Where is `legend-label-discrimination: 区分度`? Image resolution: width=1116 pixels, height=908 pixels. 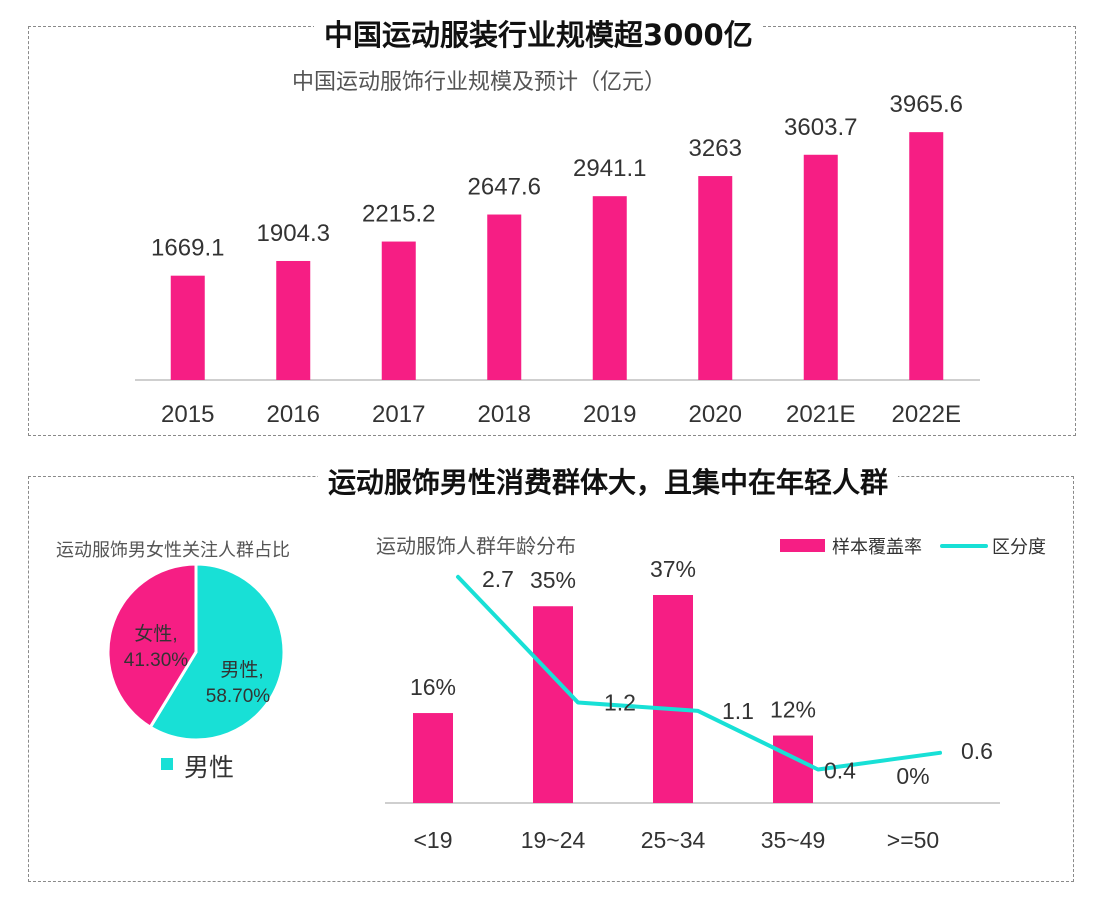
legend-label-discrimination: 区分度 is located at coordinates (1019, 547).